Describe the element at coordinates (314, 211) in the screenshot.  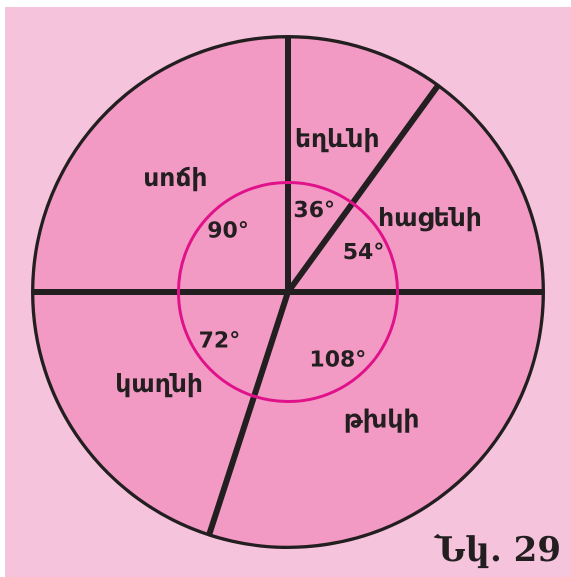
I see `data-label: 36°` at that location.